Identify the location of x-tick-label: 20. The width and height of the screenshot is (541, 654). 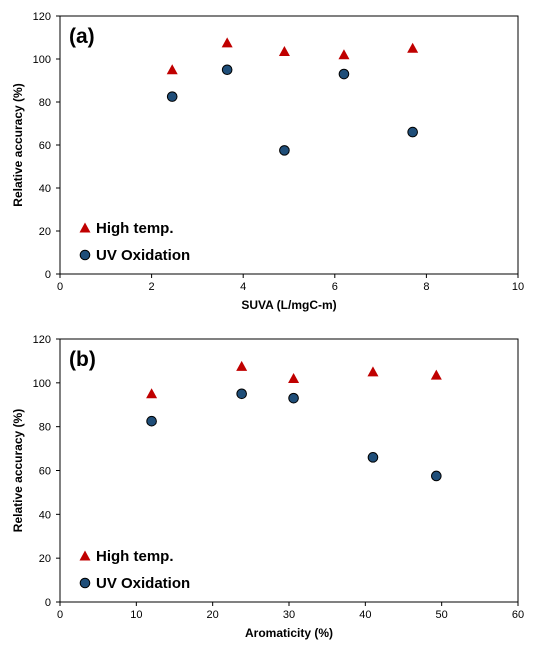
(213, 615).